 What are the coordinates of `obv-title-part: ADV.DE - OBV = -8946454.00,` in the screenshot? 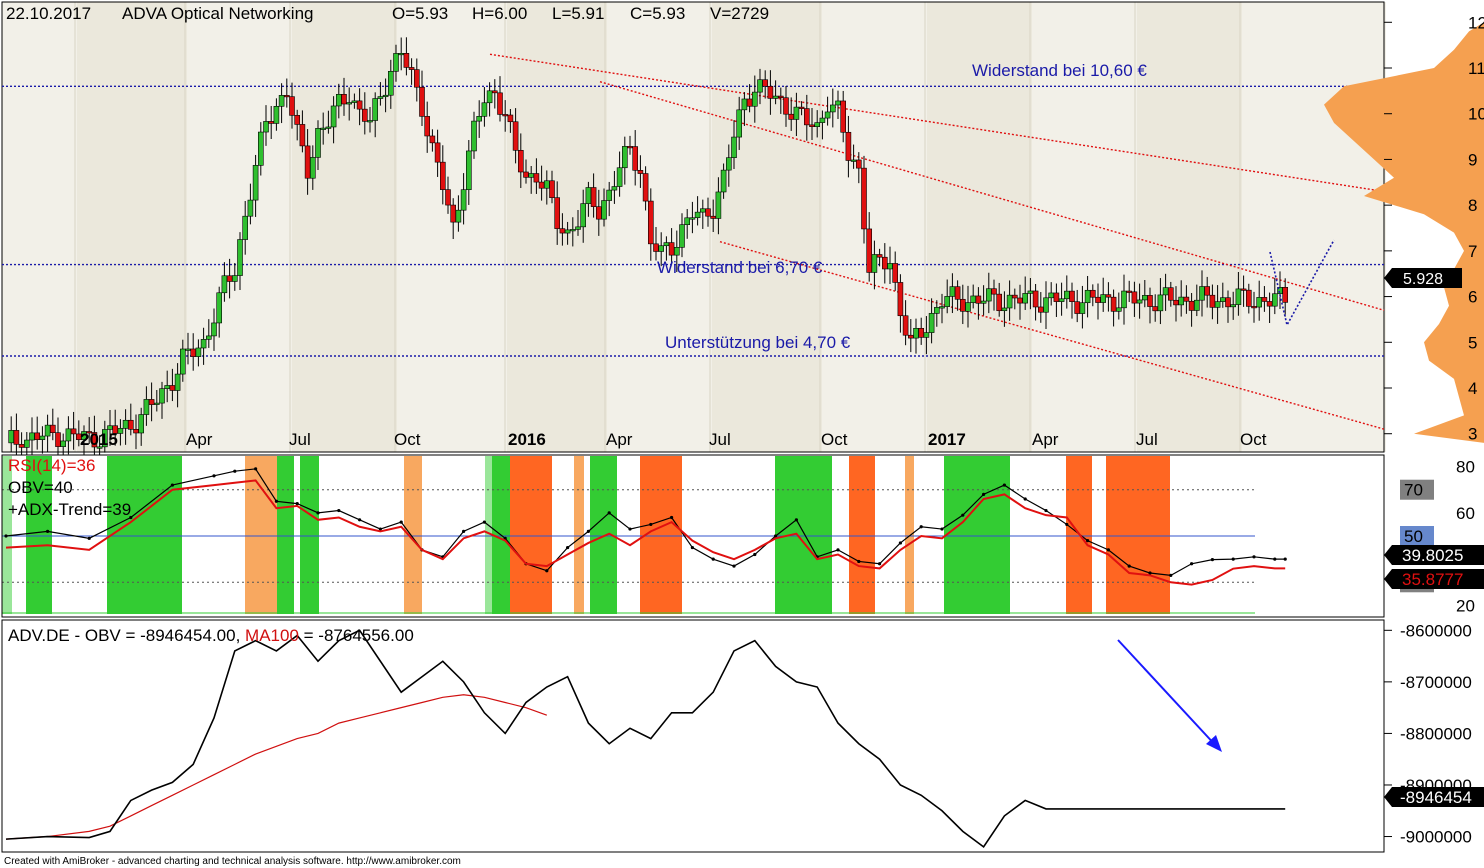 It's located at (126, 635).